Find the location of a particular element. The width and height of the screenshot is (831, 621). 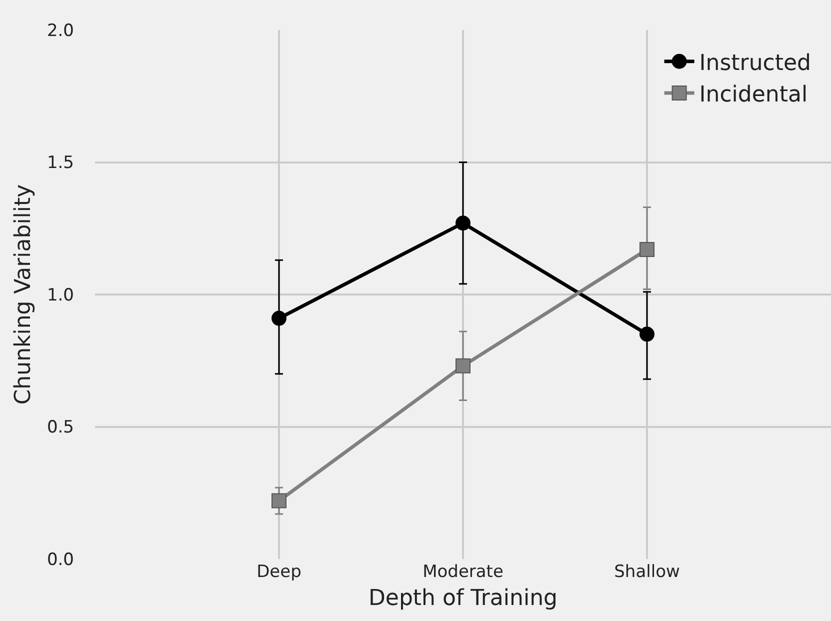

legend-label: Incidental is located at coordinates (753, 95).